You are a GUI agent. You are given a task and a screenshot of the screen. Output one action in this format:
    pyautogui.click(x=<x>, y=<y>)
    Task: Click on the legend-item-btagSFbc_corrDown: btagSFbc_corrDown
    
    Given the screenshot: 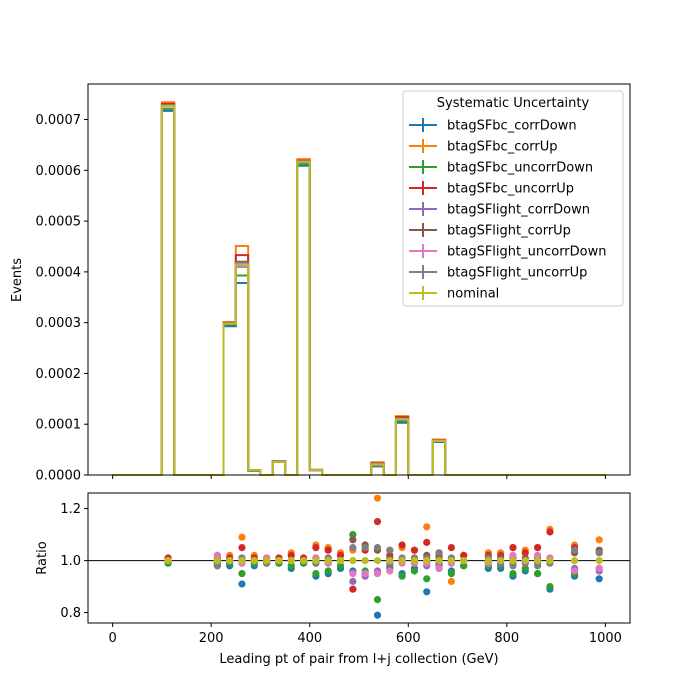 What is the action you would take?
    pyautogui.click(x=493, y=126)
    